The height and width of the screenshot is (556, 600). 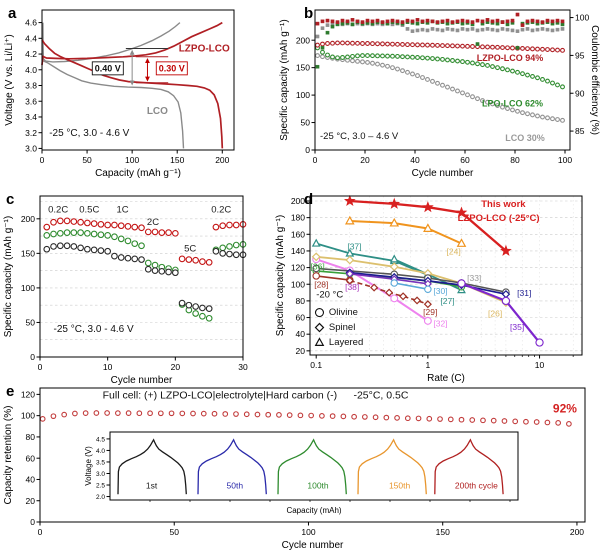 I want to click on c-x-axis-label: Cycle number, so click(x=142, y=380).